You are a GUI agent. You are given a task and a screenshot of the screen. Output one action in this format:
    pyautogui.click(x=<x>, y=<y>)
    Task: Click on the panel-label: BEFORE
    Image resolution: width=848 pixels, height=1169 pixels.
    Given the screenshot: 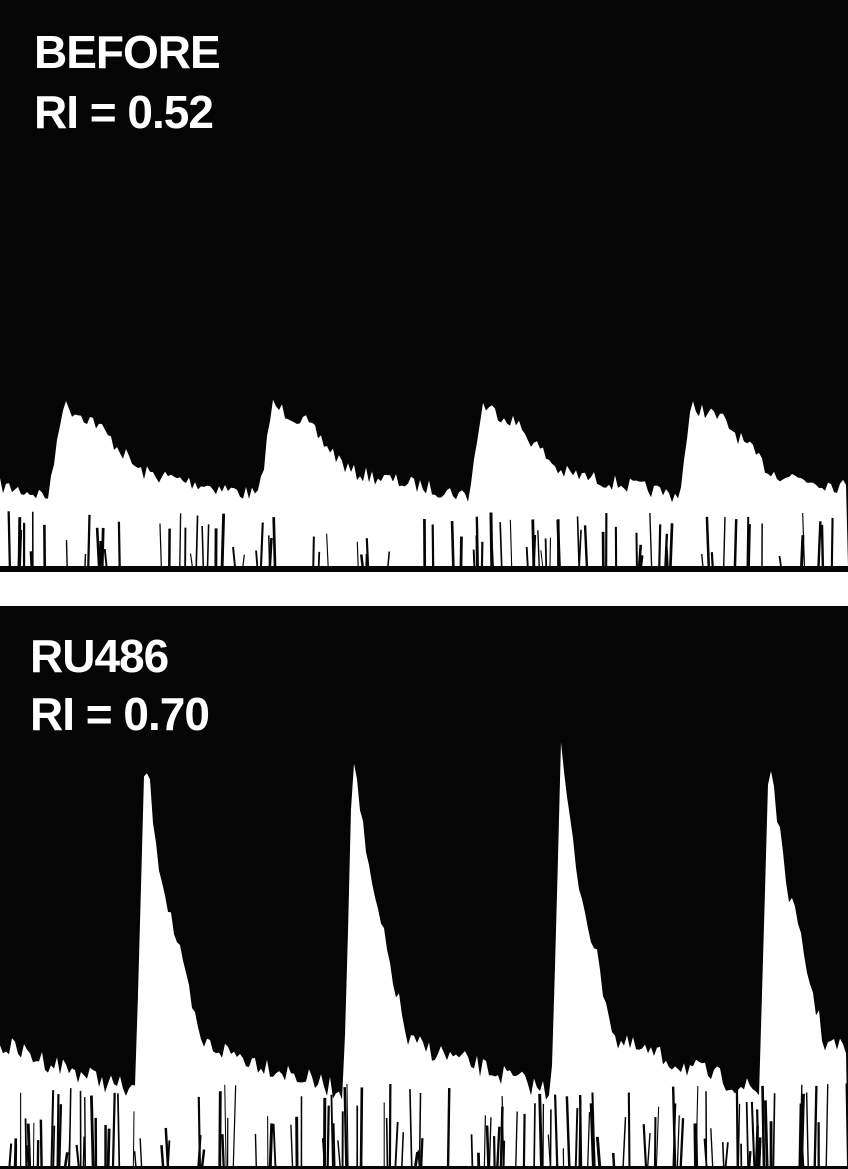 What is the action you would take?
    pyautogui.click(x=127, y=52)
    